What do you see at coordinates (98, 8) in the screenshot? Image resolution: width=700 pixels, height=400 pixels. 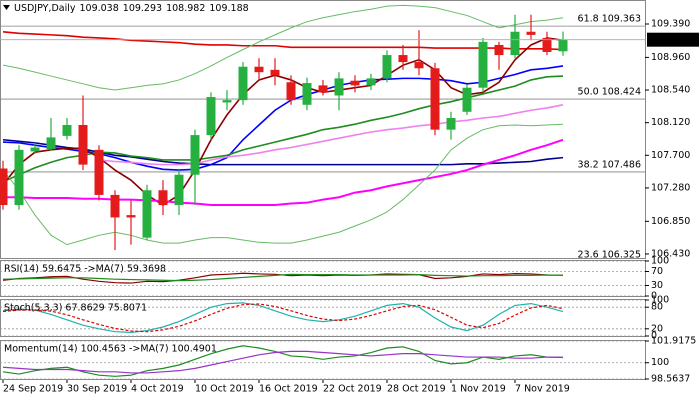 I see `open-value: 109.038` at bounding box center [98, 8].